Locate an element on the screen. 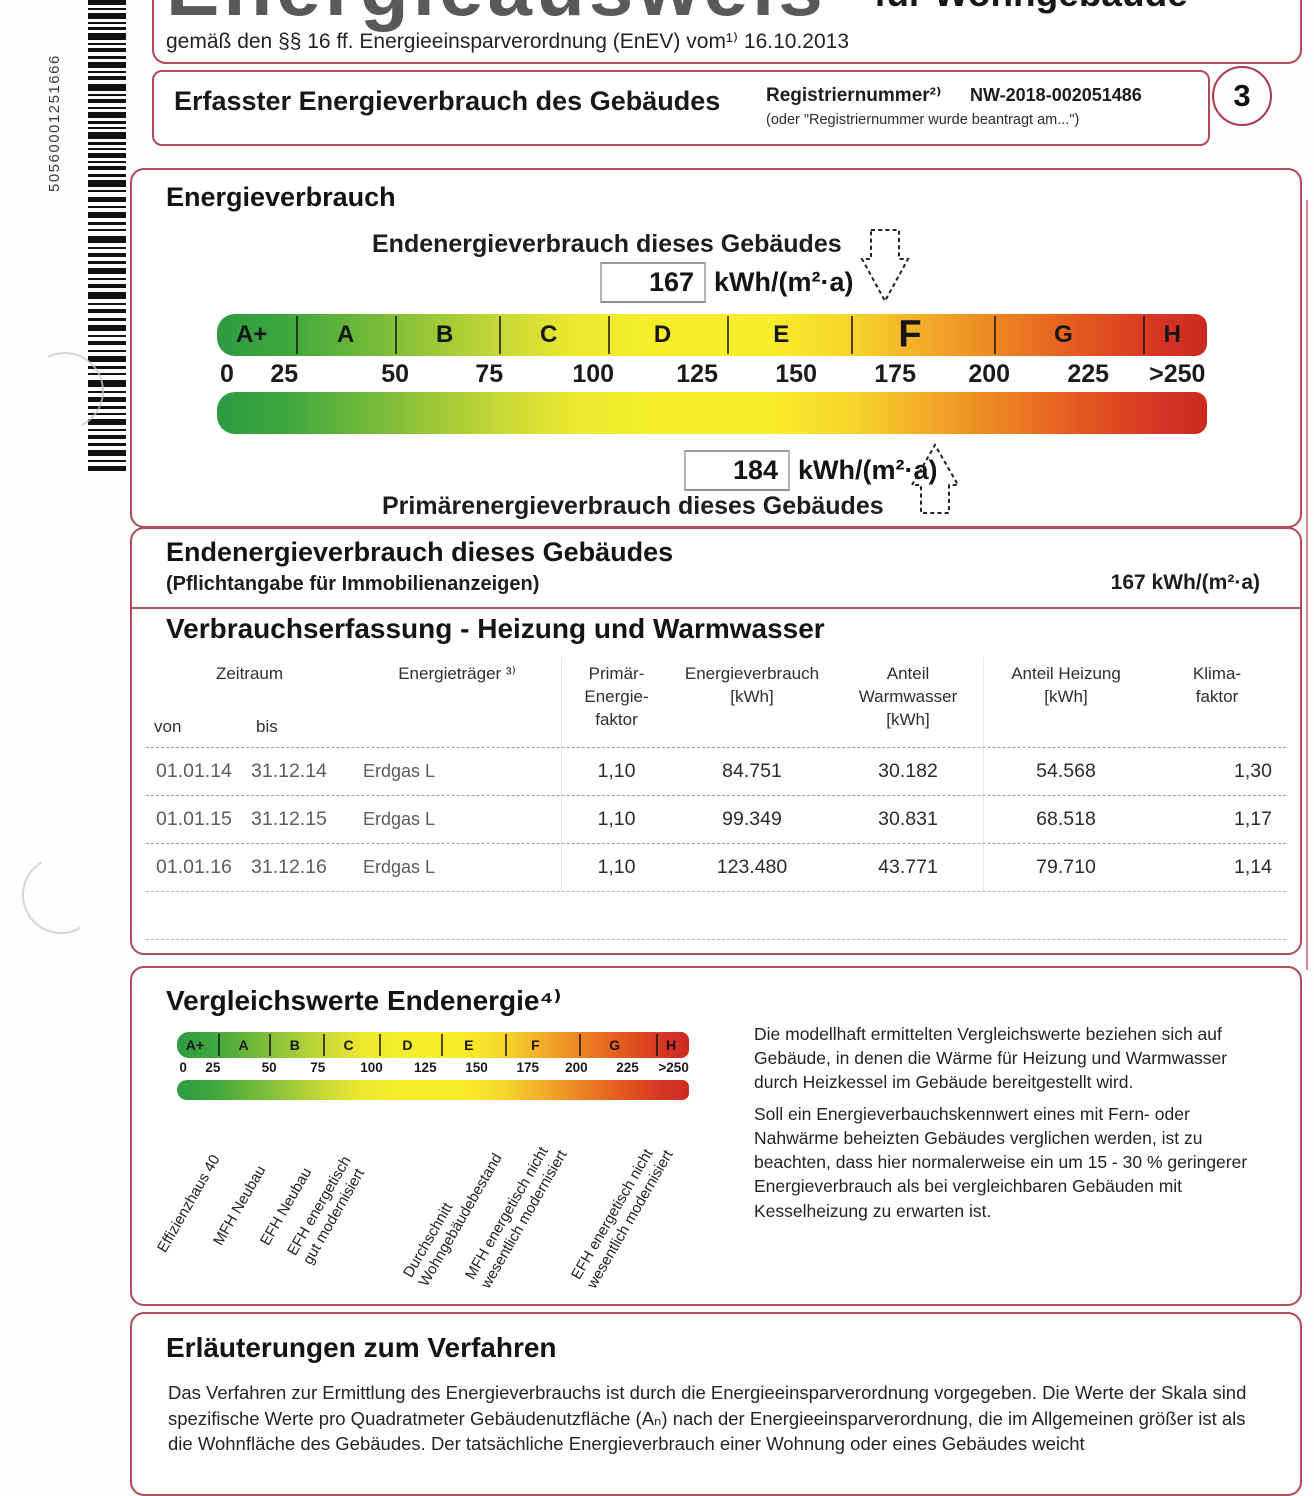  end-energy-value-box: 167 is located at coordinates (653, 282).